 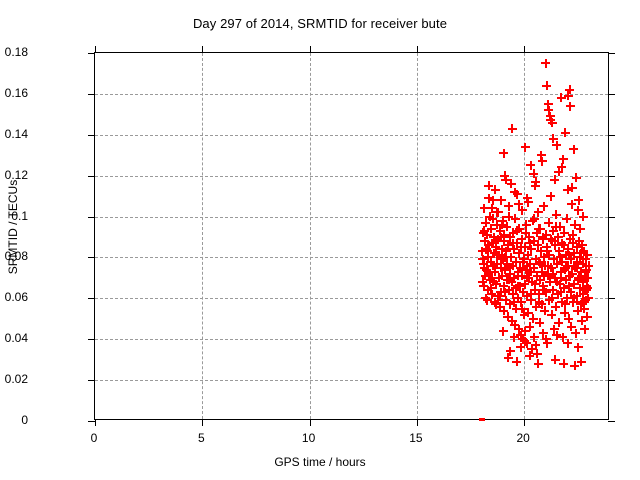 What do you see at coordinates (525, 49) in the screenshot?
I see `x-axis-tick` at bounding box center [525, 49].